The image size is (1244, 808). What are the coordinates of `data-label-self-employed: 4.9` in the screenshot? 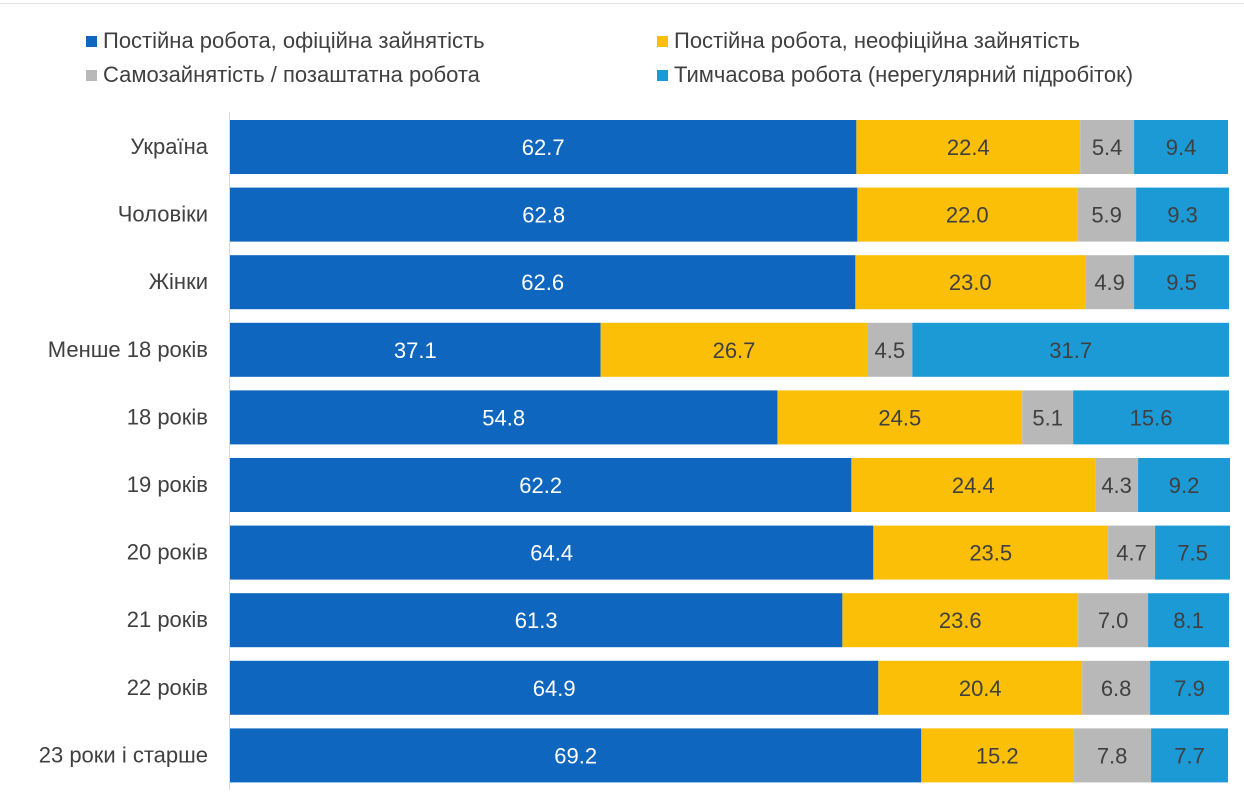 It's located at (1109, 282).